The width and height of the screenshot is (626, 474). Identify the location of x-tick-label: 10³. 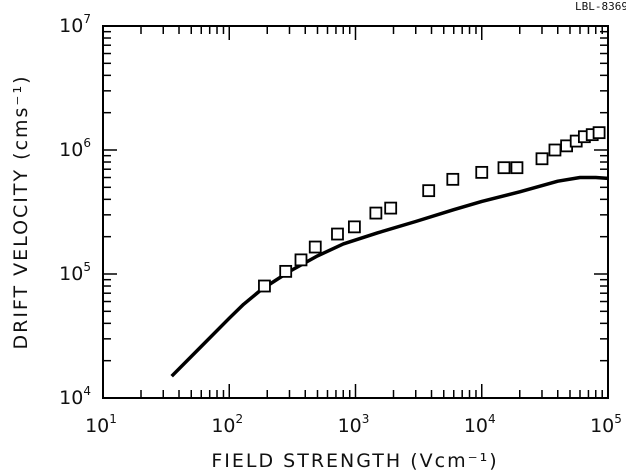
(354, 424).